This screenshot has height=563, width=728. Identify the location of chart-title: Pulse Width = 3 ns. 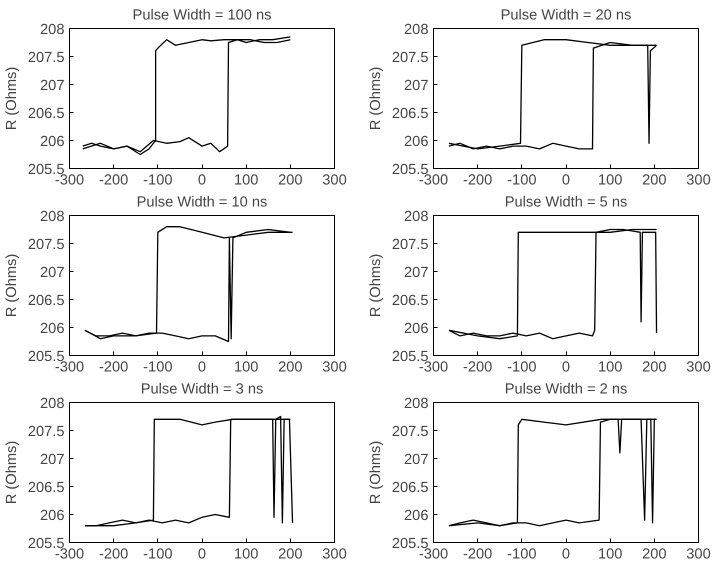
(202, 390).